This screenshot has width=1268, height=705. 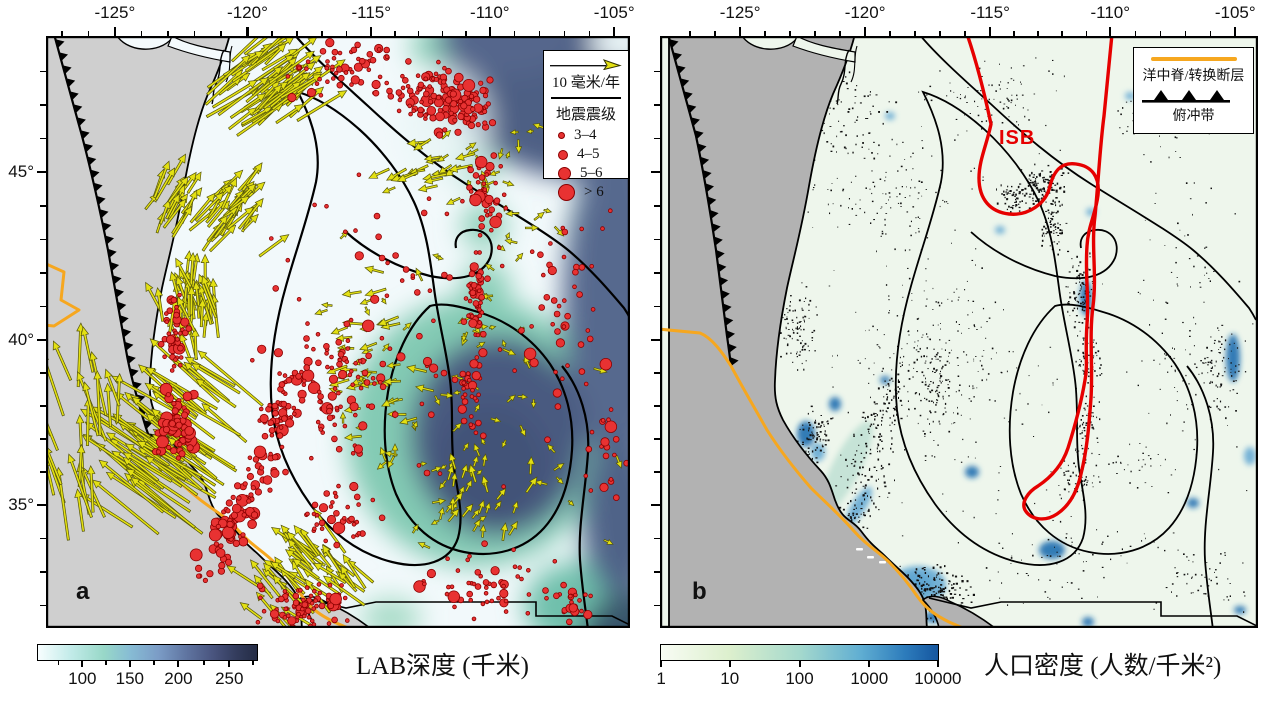 I want to click on magnitude-dot-medium, so click(x=563, y=154).